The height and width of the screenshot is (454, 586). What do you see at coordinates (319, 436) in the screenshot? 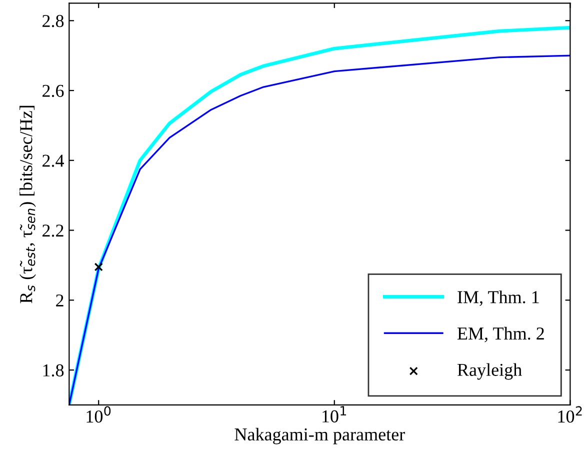
I see `x-axis-title: Nakagami-m parameter` at bounding box center [319, 436].